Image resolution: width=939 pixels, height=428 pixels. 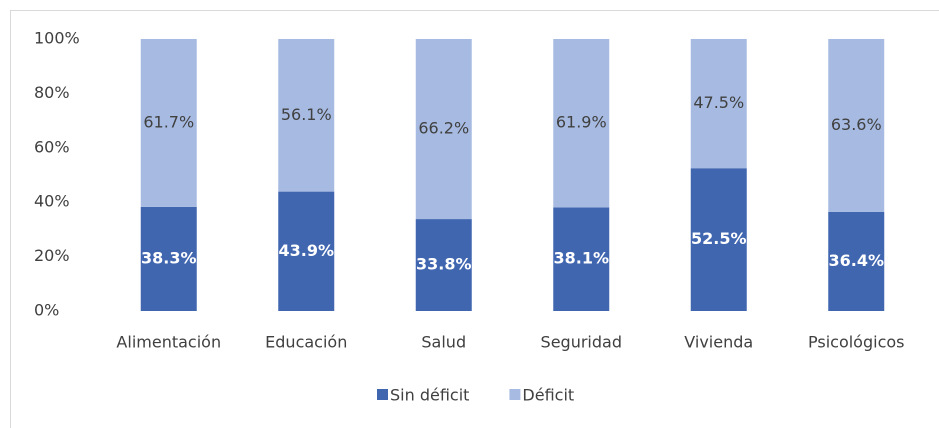 What do you see at coordinates (581, 342) in the screenshot?
I see `x-tick-label: Seguridad` at bounding box center [581, 342].